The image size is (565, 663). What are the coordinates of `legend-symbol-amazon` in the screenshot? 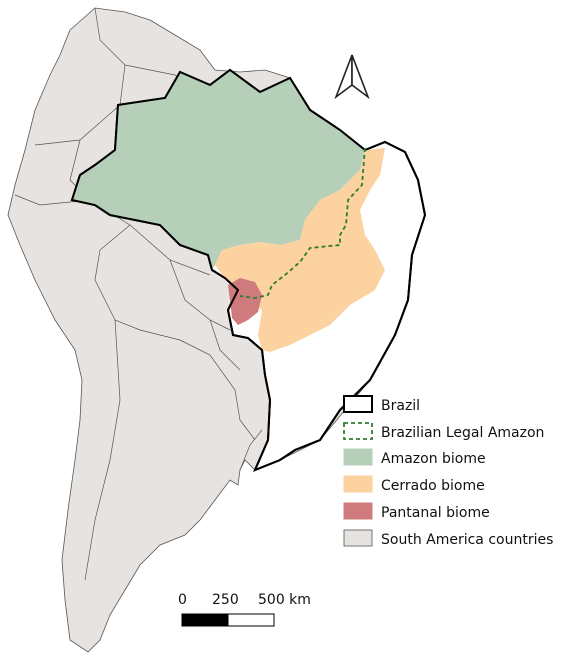 It's located at (358, 457).